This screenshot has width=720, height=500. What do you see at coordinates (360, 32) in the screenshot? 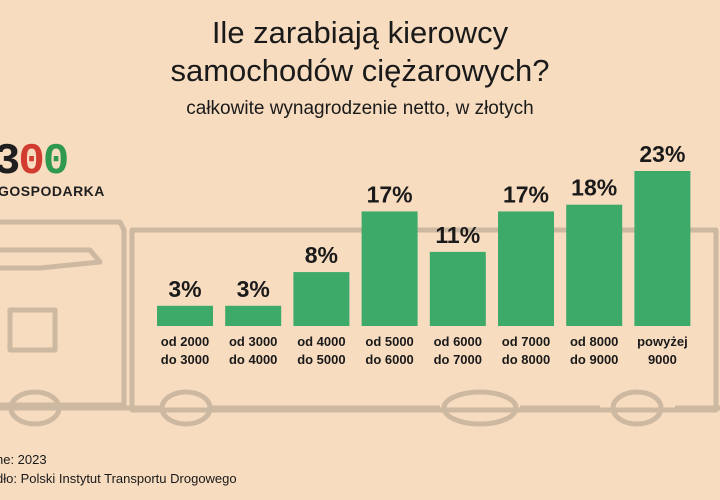
I see `title-line-1: Ile zarabiają kierowcy` at bounding box center [360, 32].